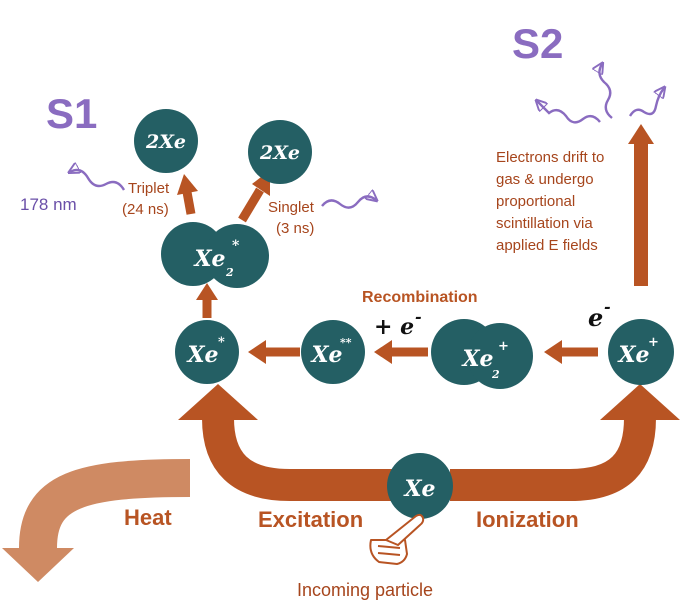  What do you see at coordinates (236, 246) in the screenshot?
I see `xe2-excited-sup: *` at bounding box center [236, 246].